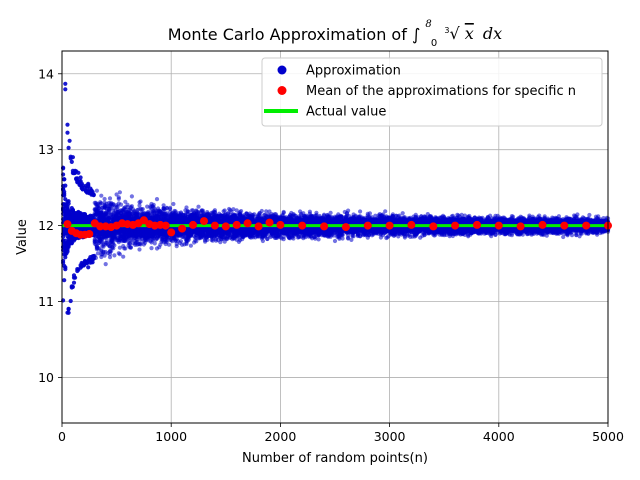  What do you see at coordinates (434, 43) in the screenshot?
I see `title-lower-limit: 0` at bounding box center [434, 43].